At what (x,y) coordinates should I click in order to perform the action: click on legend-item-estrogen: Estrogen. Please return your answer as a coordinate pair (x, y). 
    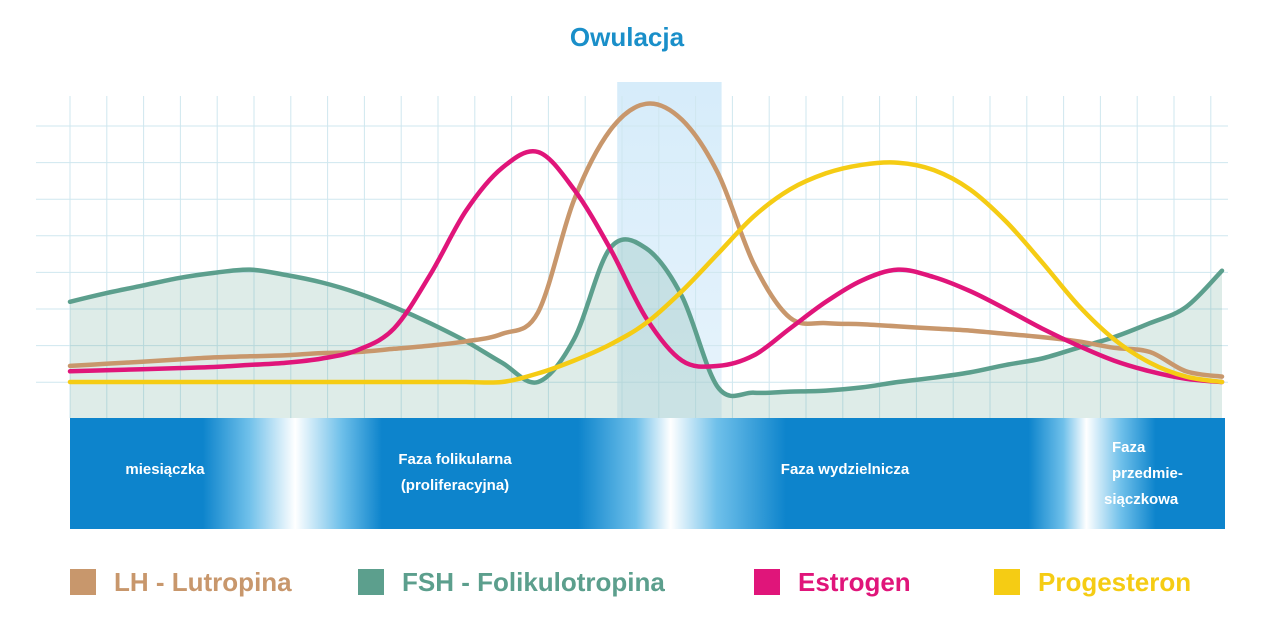
    Looking at the image, I should click on (832, 582).